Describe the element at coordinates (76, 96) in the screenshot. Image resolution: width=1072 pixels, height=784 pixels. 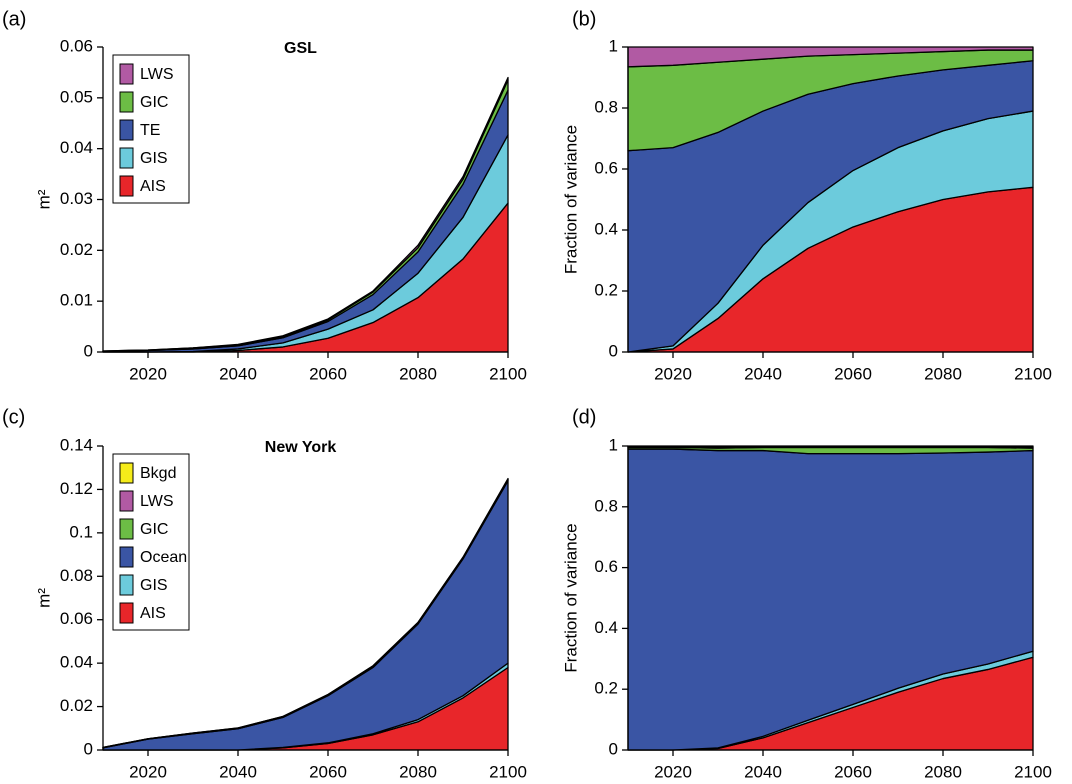
I see `y-tick-label: 0.05` at that location.